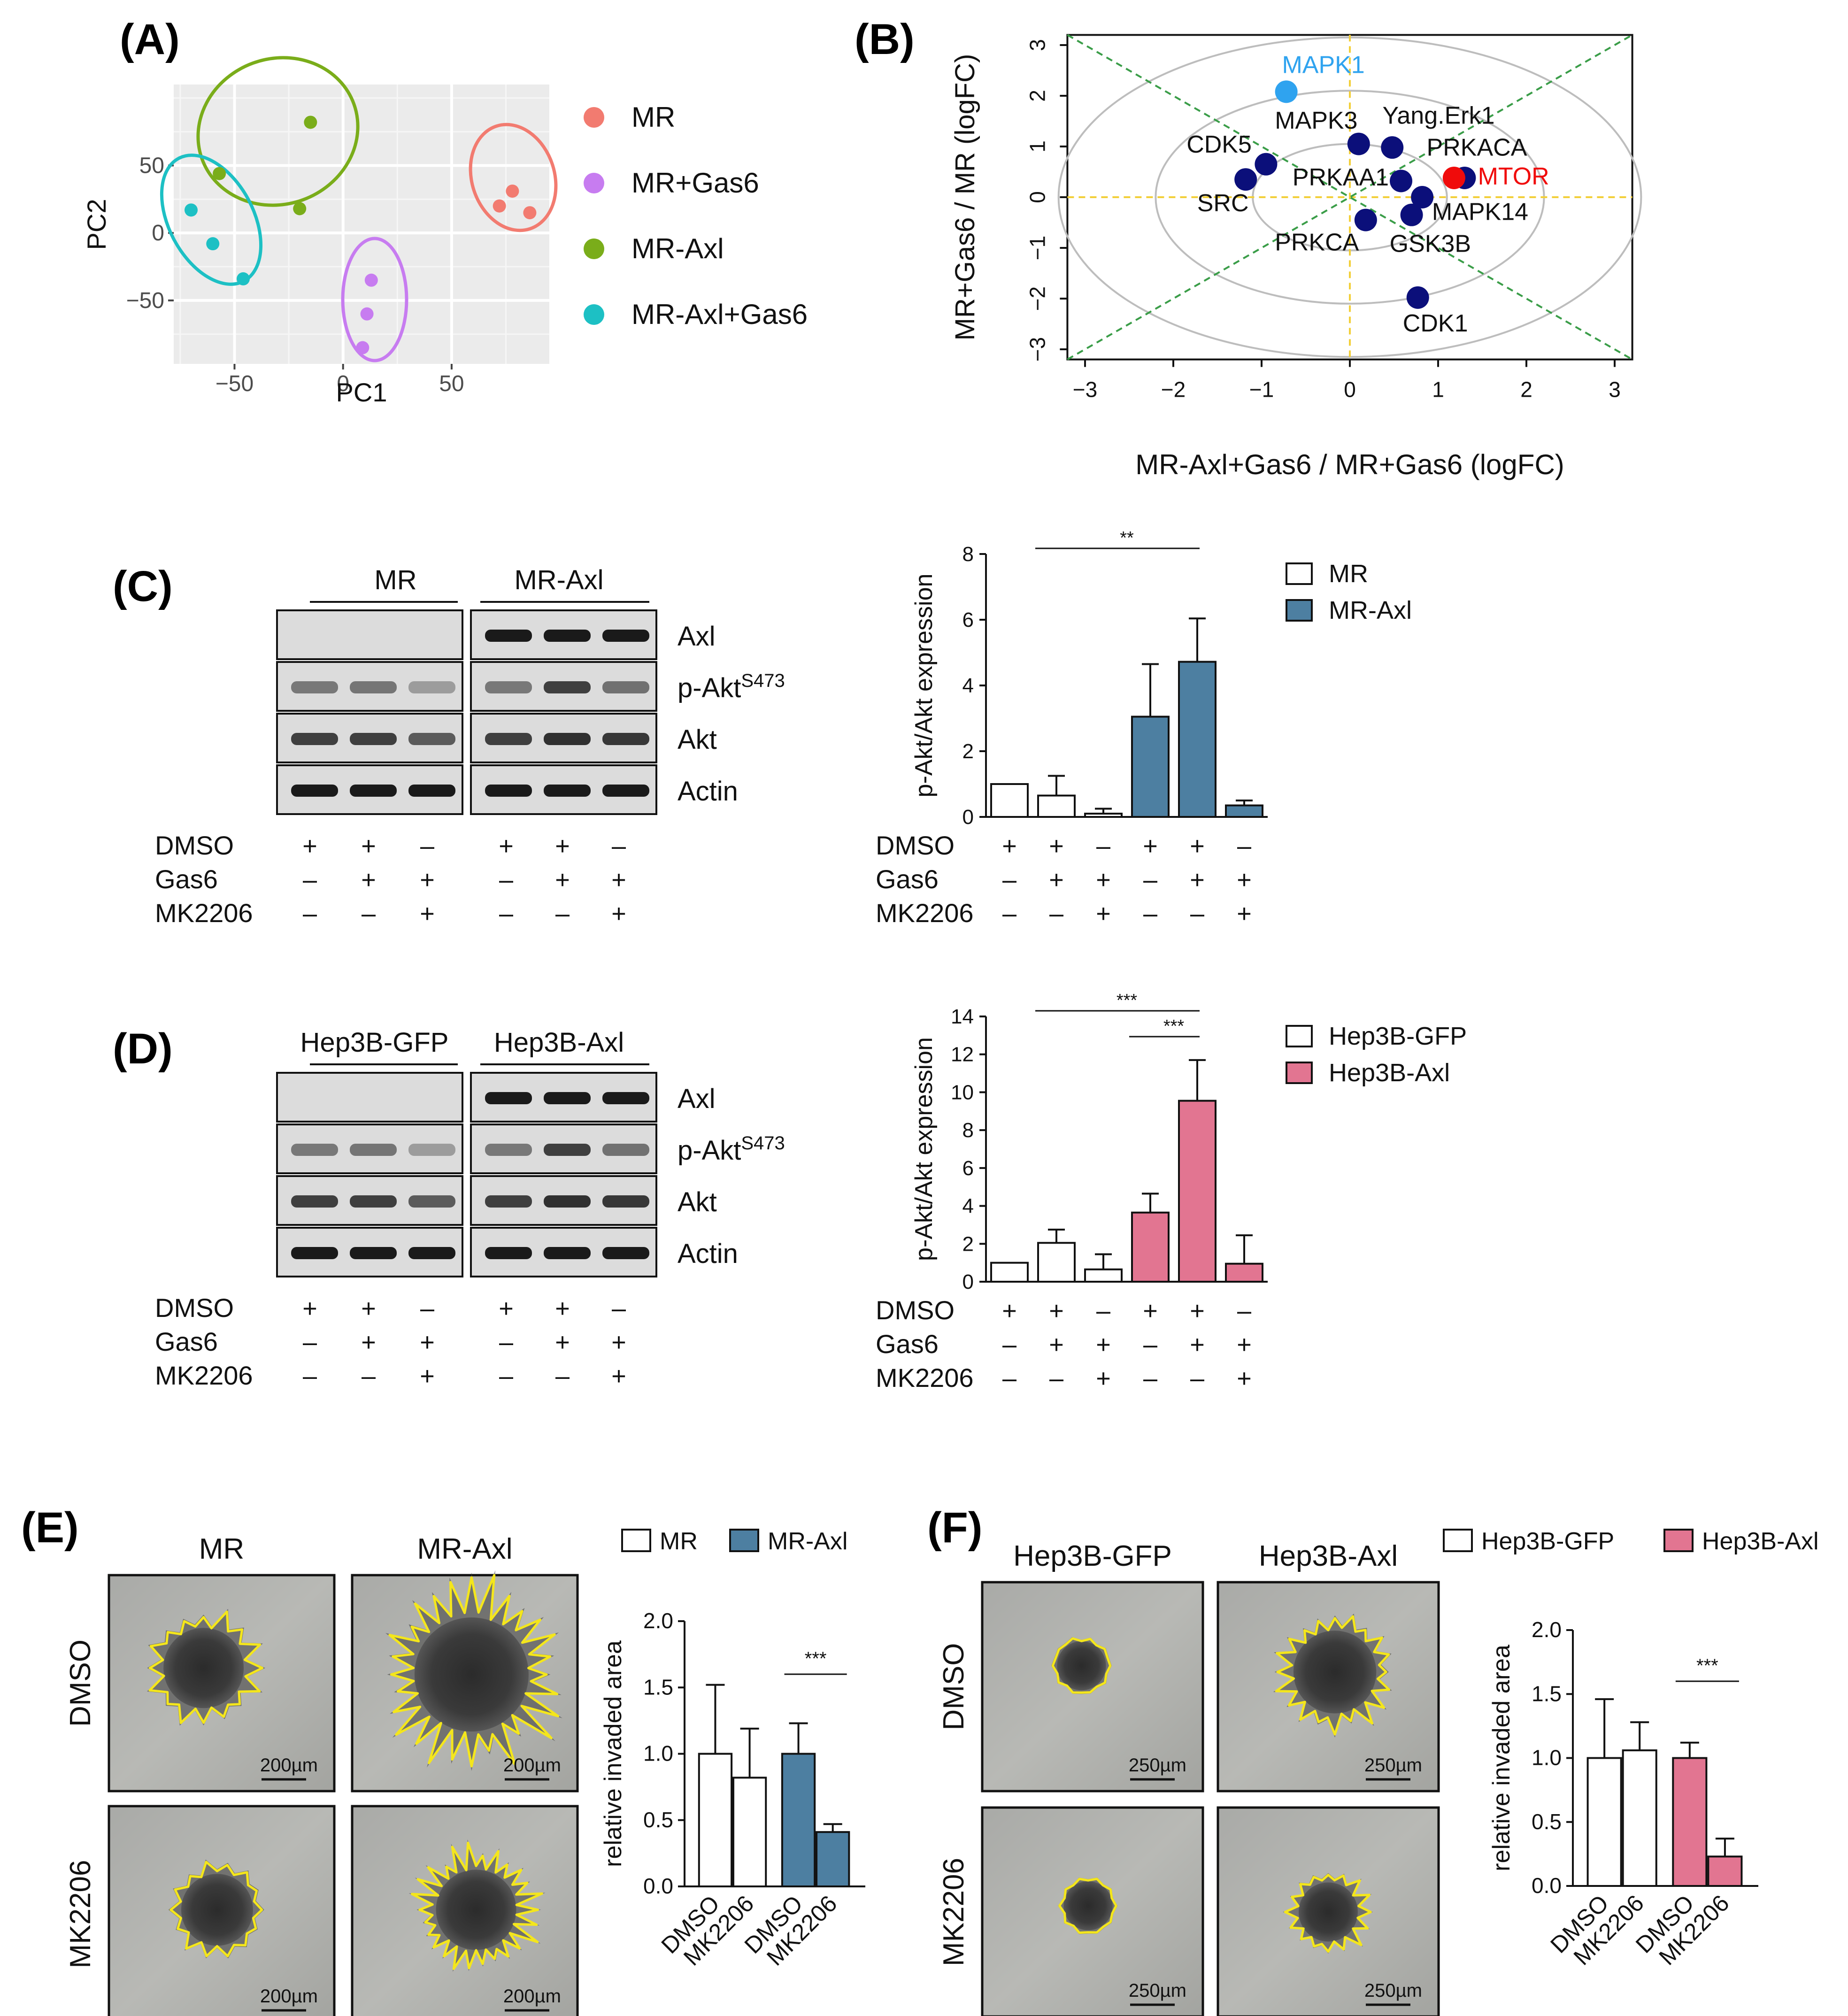  Describe the element at coordinates (1401, 180) in the screenshot. I see `point-prkaa1` at that location.